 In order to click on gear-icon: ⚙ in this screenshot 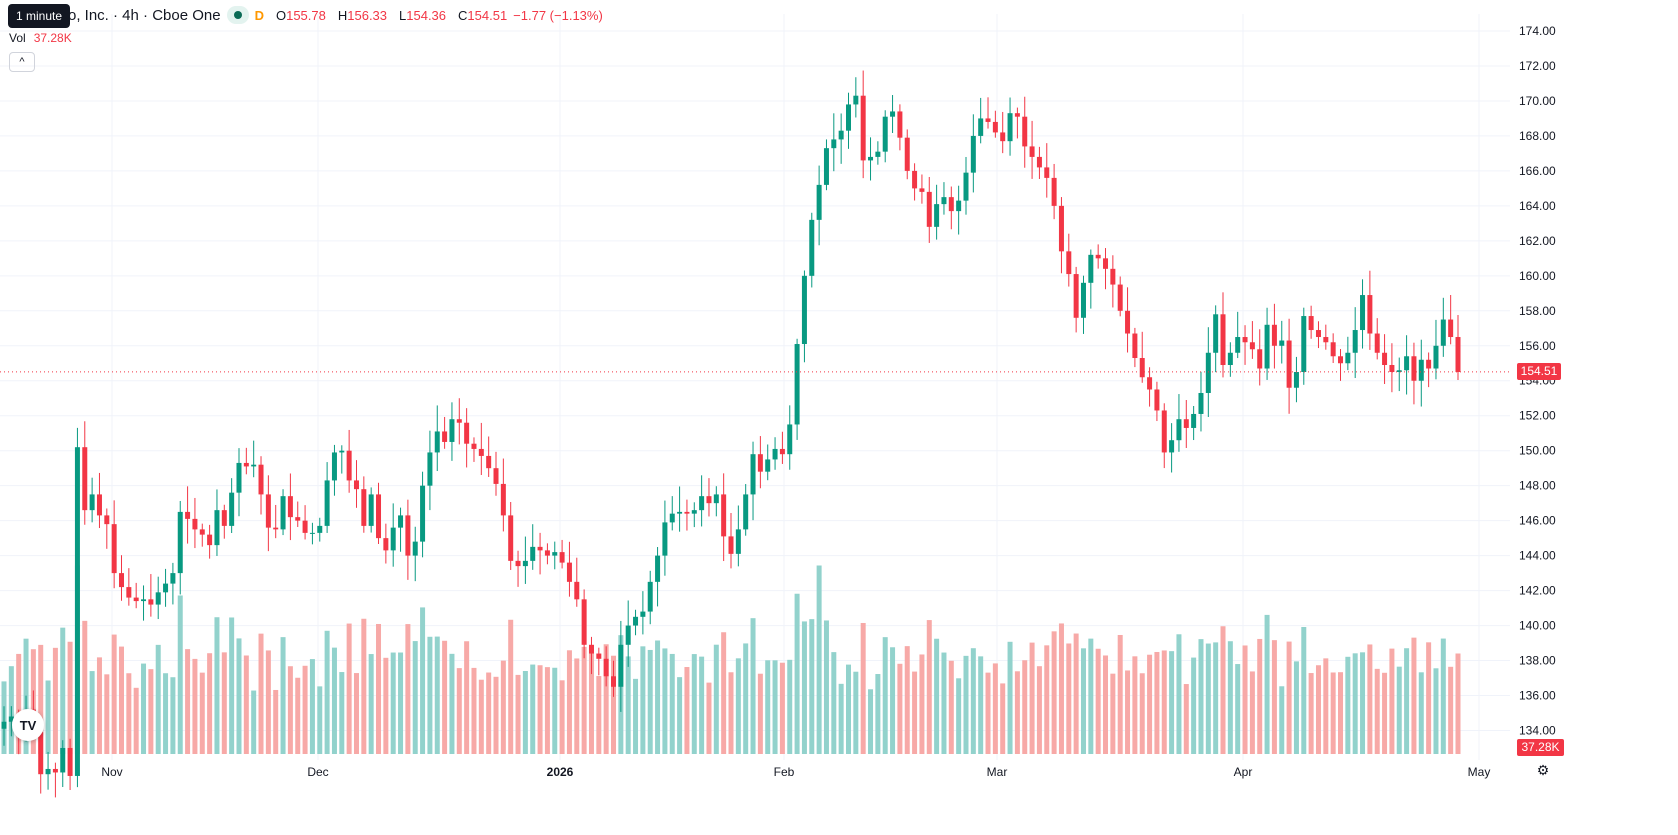, I will do `click(1543, 769)`.